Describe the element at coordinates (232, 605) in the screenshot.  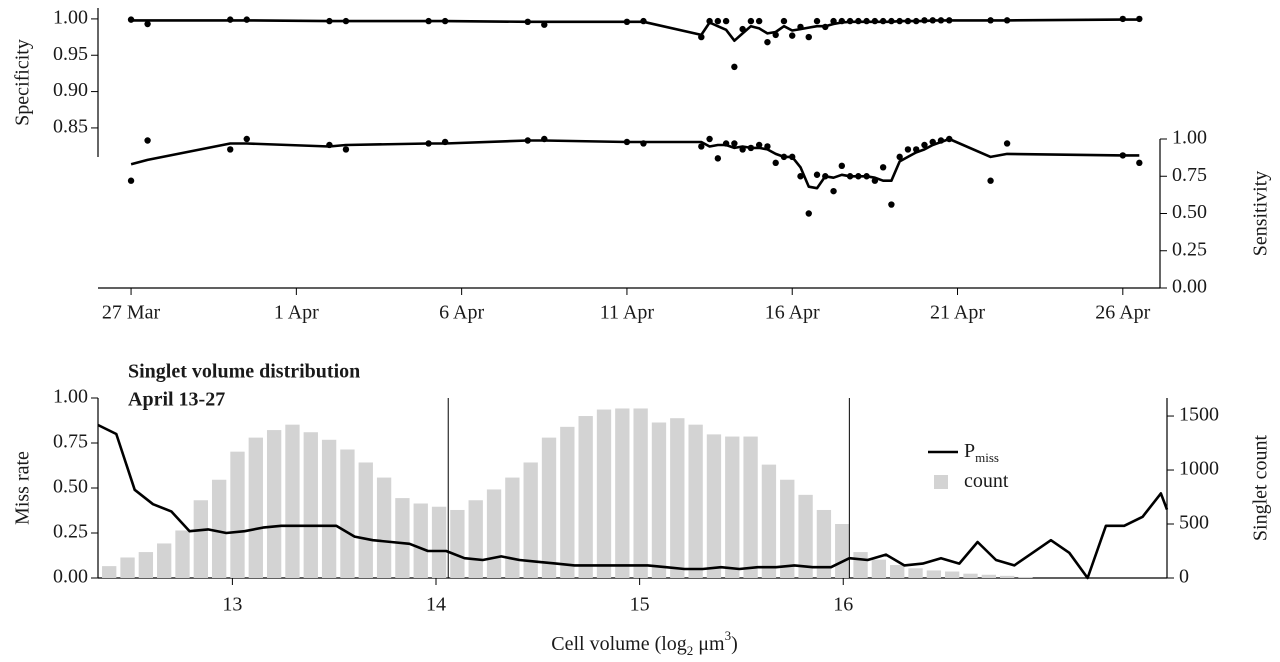
I see `x-tick-label: 13` at that location.